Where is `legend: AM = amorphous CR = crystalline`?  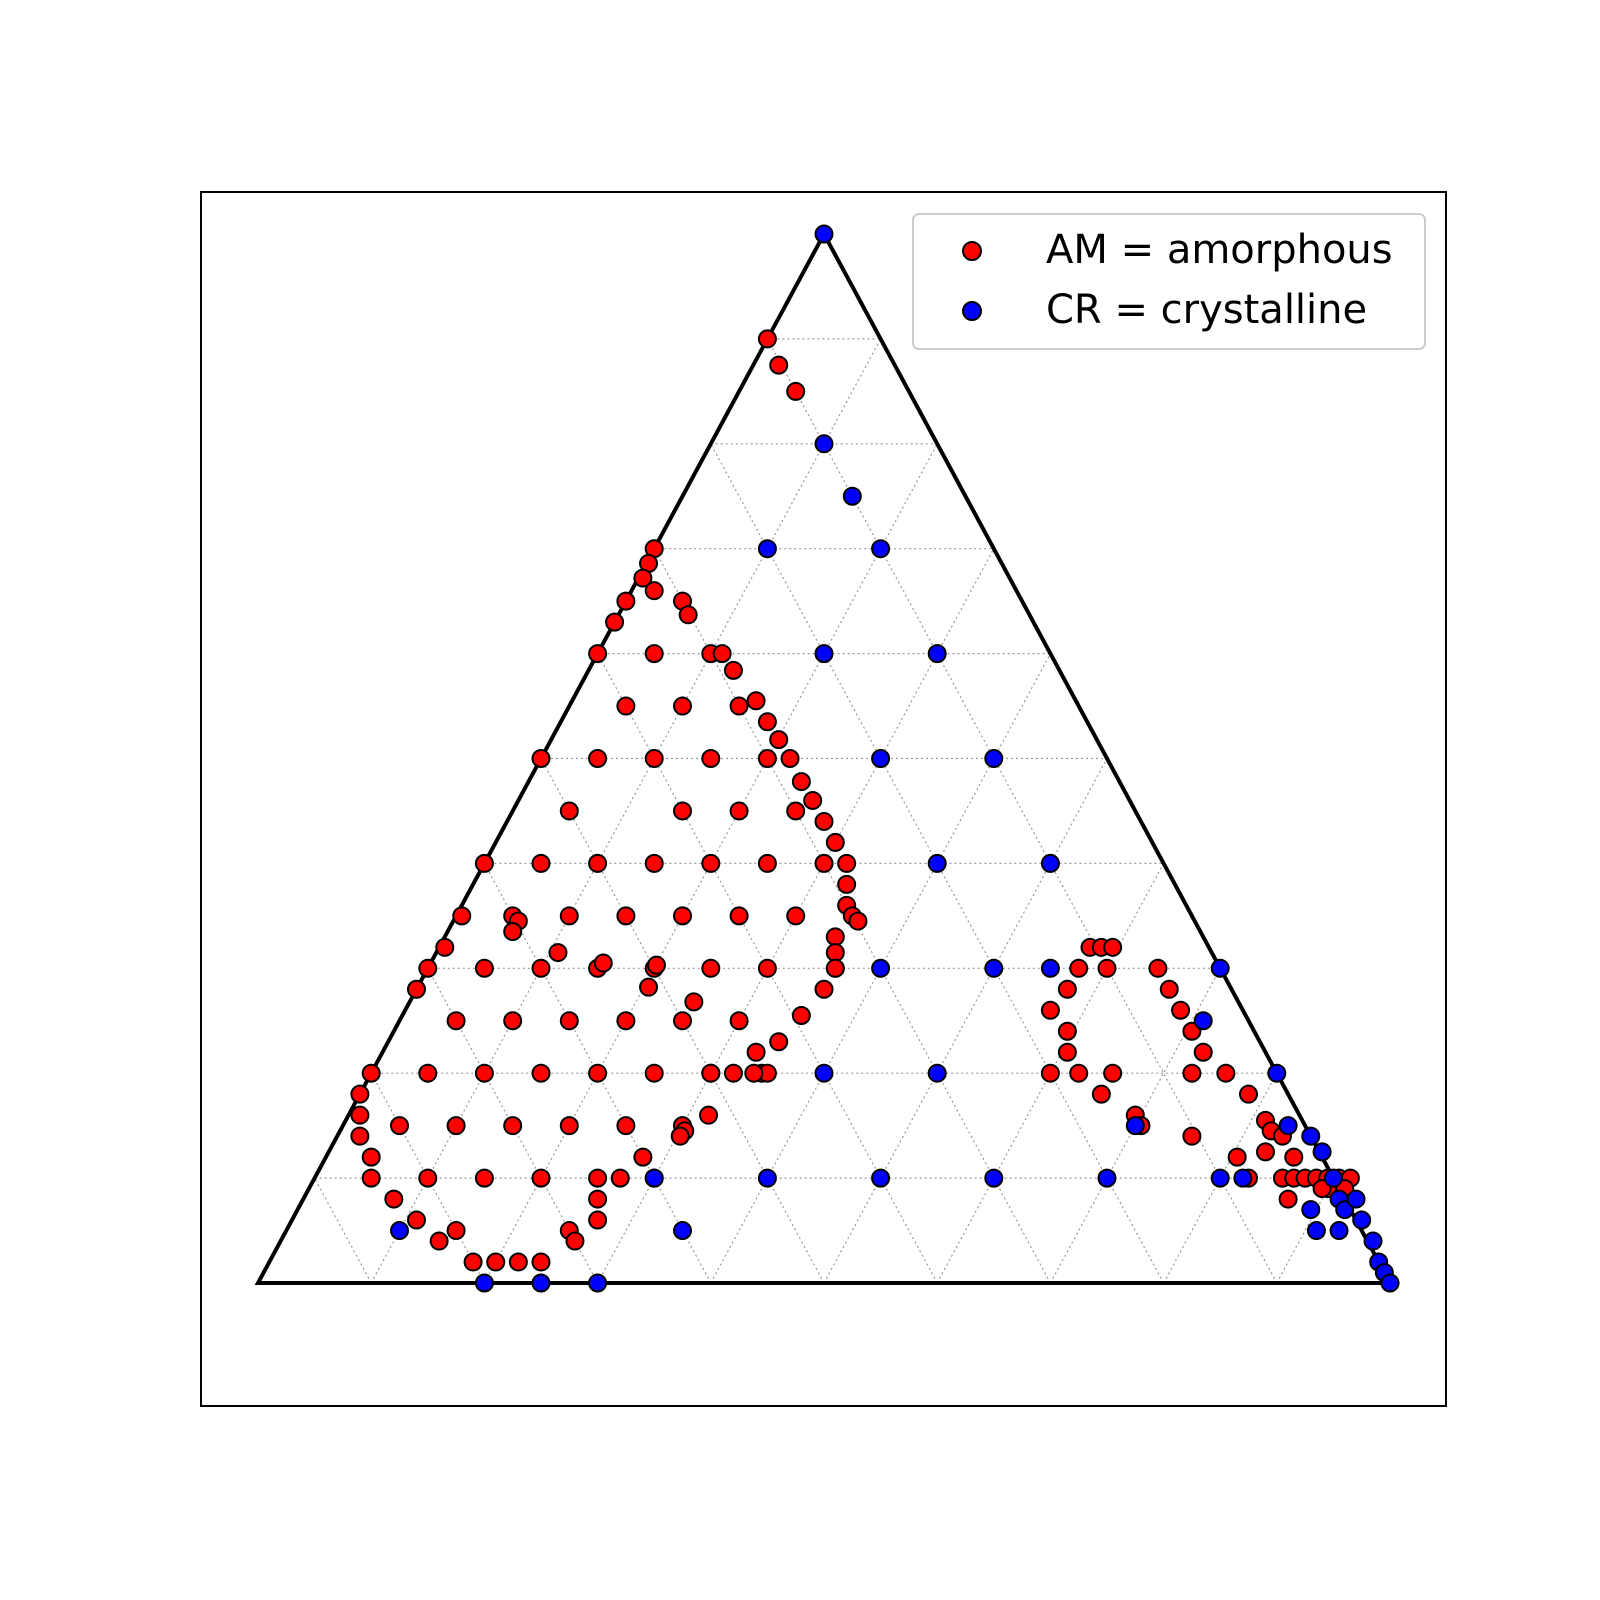 legend: AM = amorphous CR = crystalline is located at coordinates (1169, 281).